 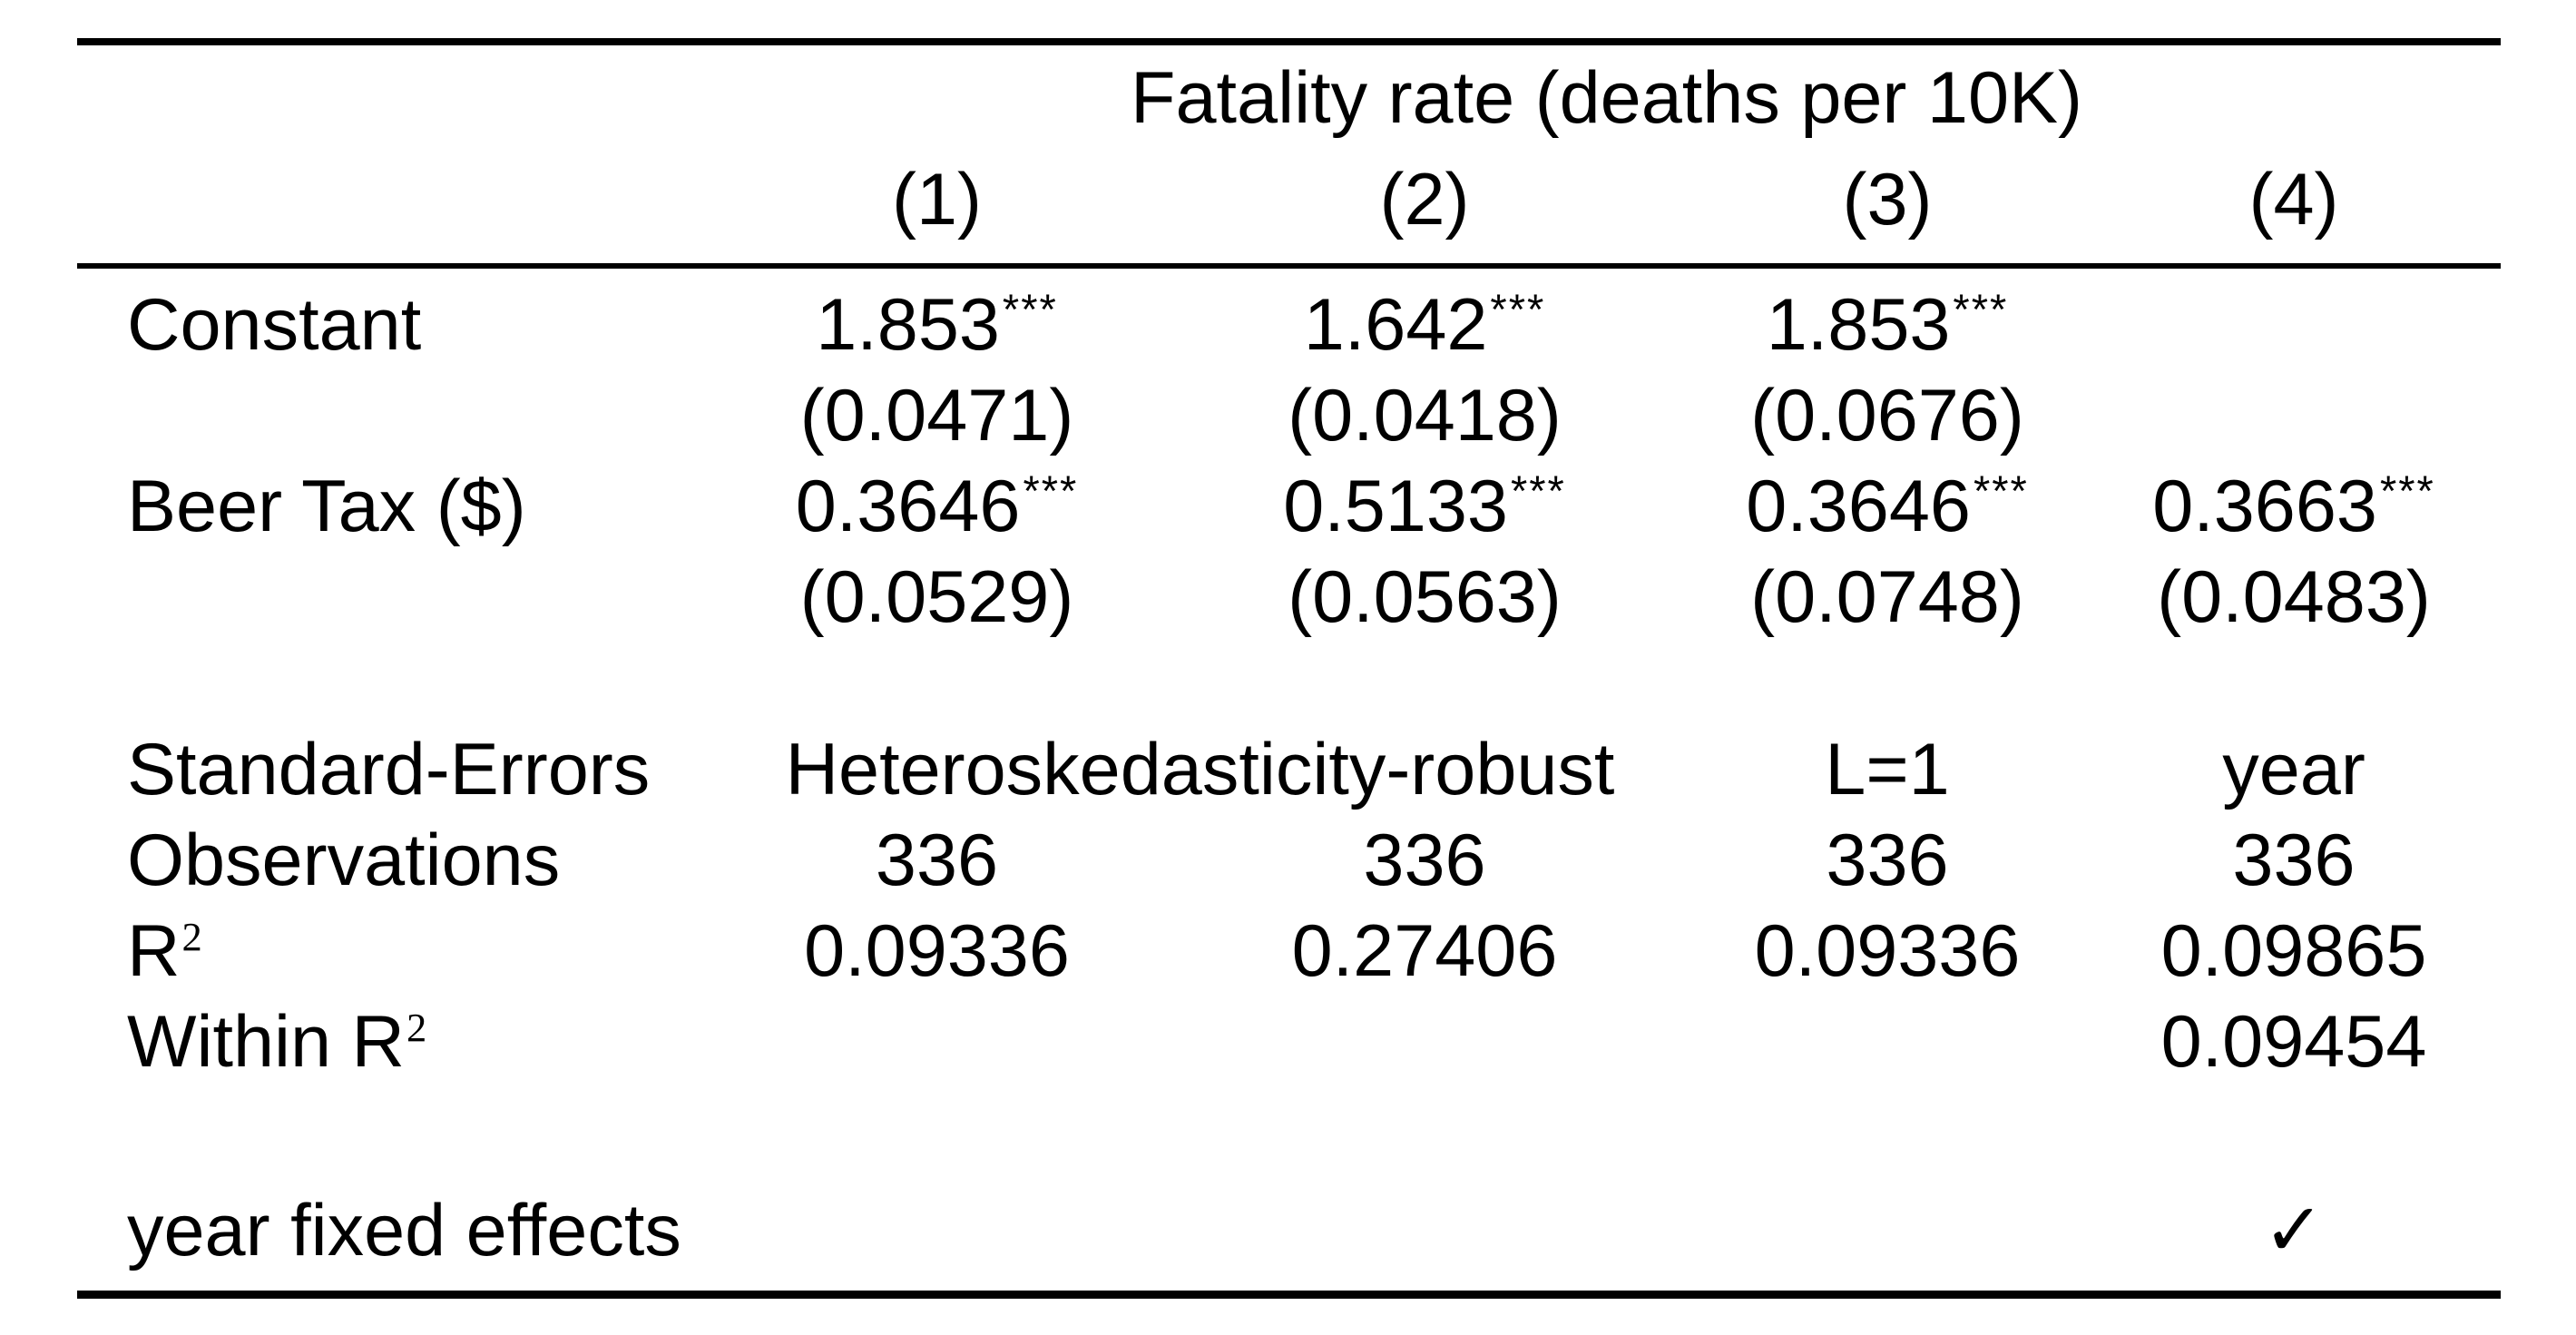 I want to click on within-r2-label: Within R2, so click(x=394, y=1041).